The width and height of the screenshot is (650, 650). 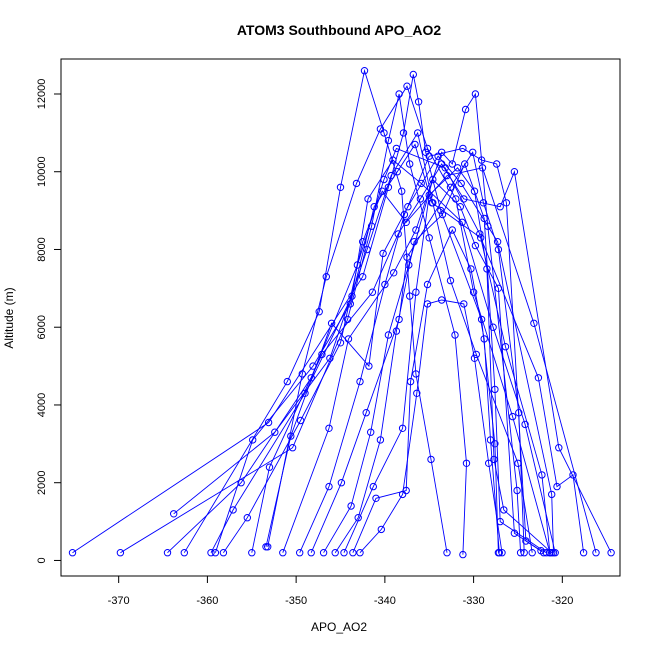 I want to click on x-tick-label: -330, so click(x=474, y=601).